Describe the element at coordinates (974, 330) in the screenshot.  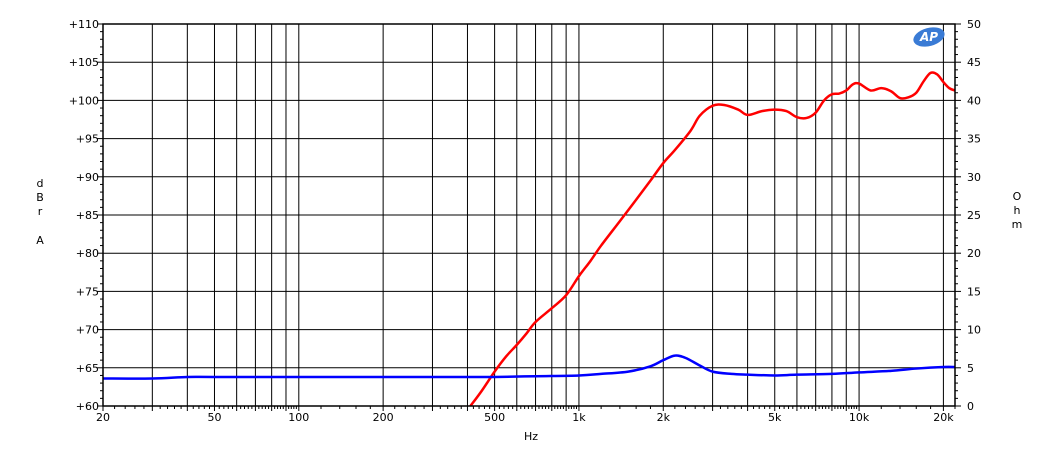
I see `y-right-tick-label: 10` at that location.